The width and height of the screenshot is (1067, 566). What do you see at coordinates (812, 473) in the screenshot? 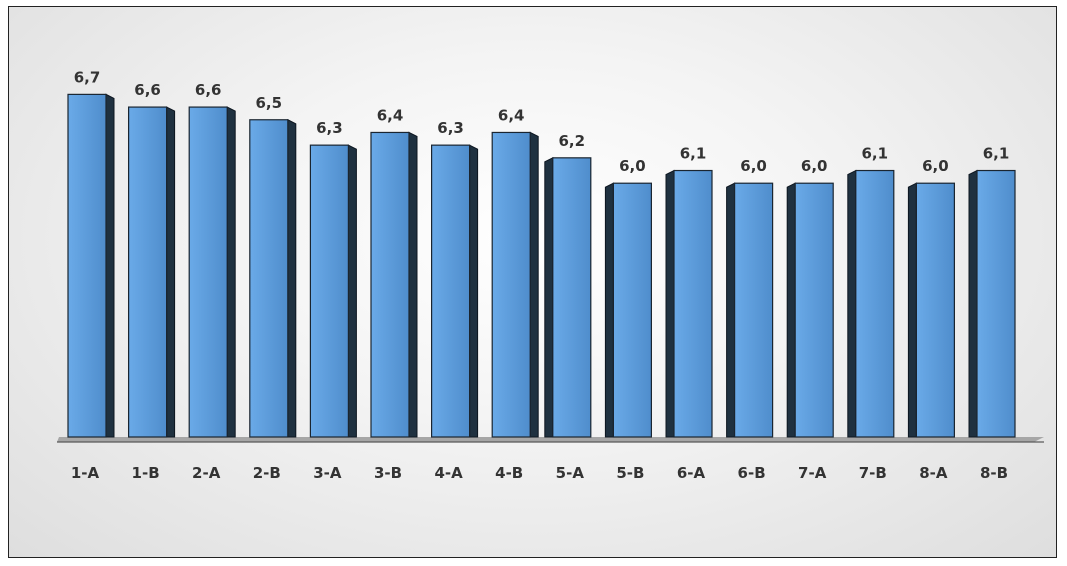
I see `x-tick-label: 7-A` at bounding box center [812, 473].